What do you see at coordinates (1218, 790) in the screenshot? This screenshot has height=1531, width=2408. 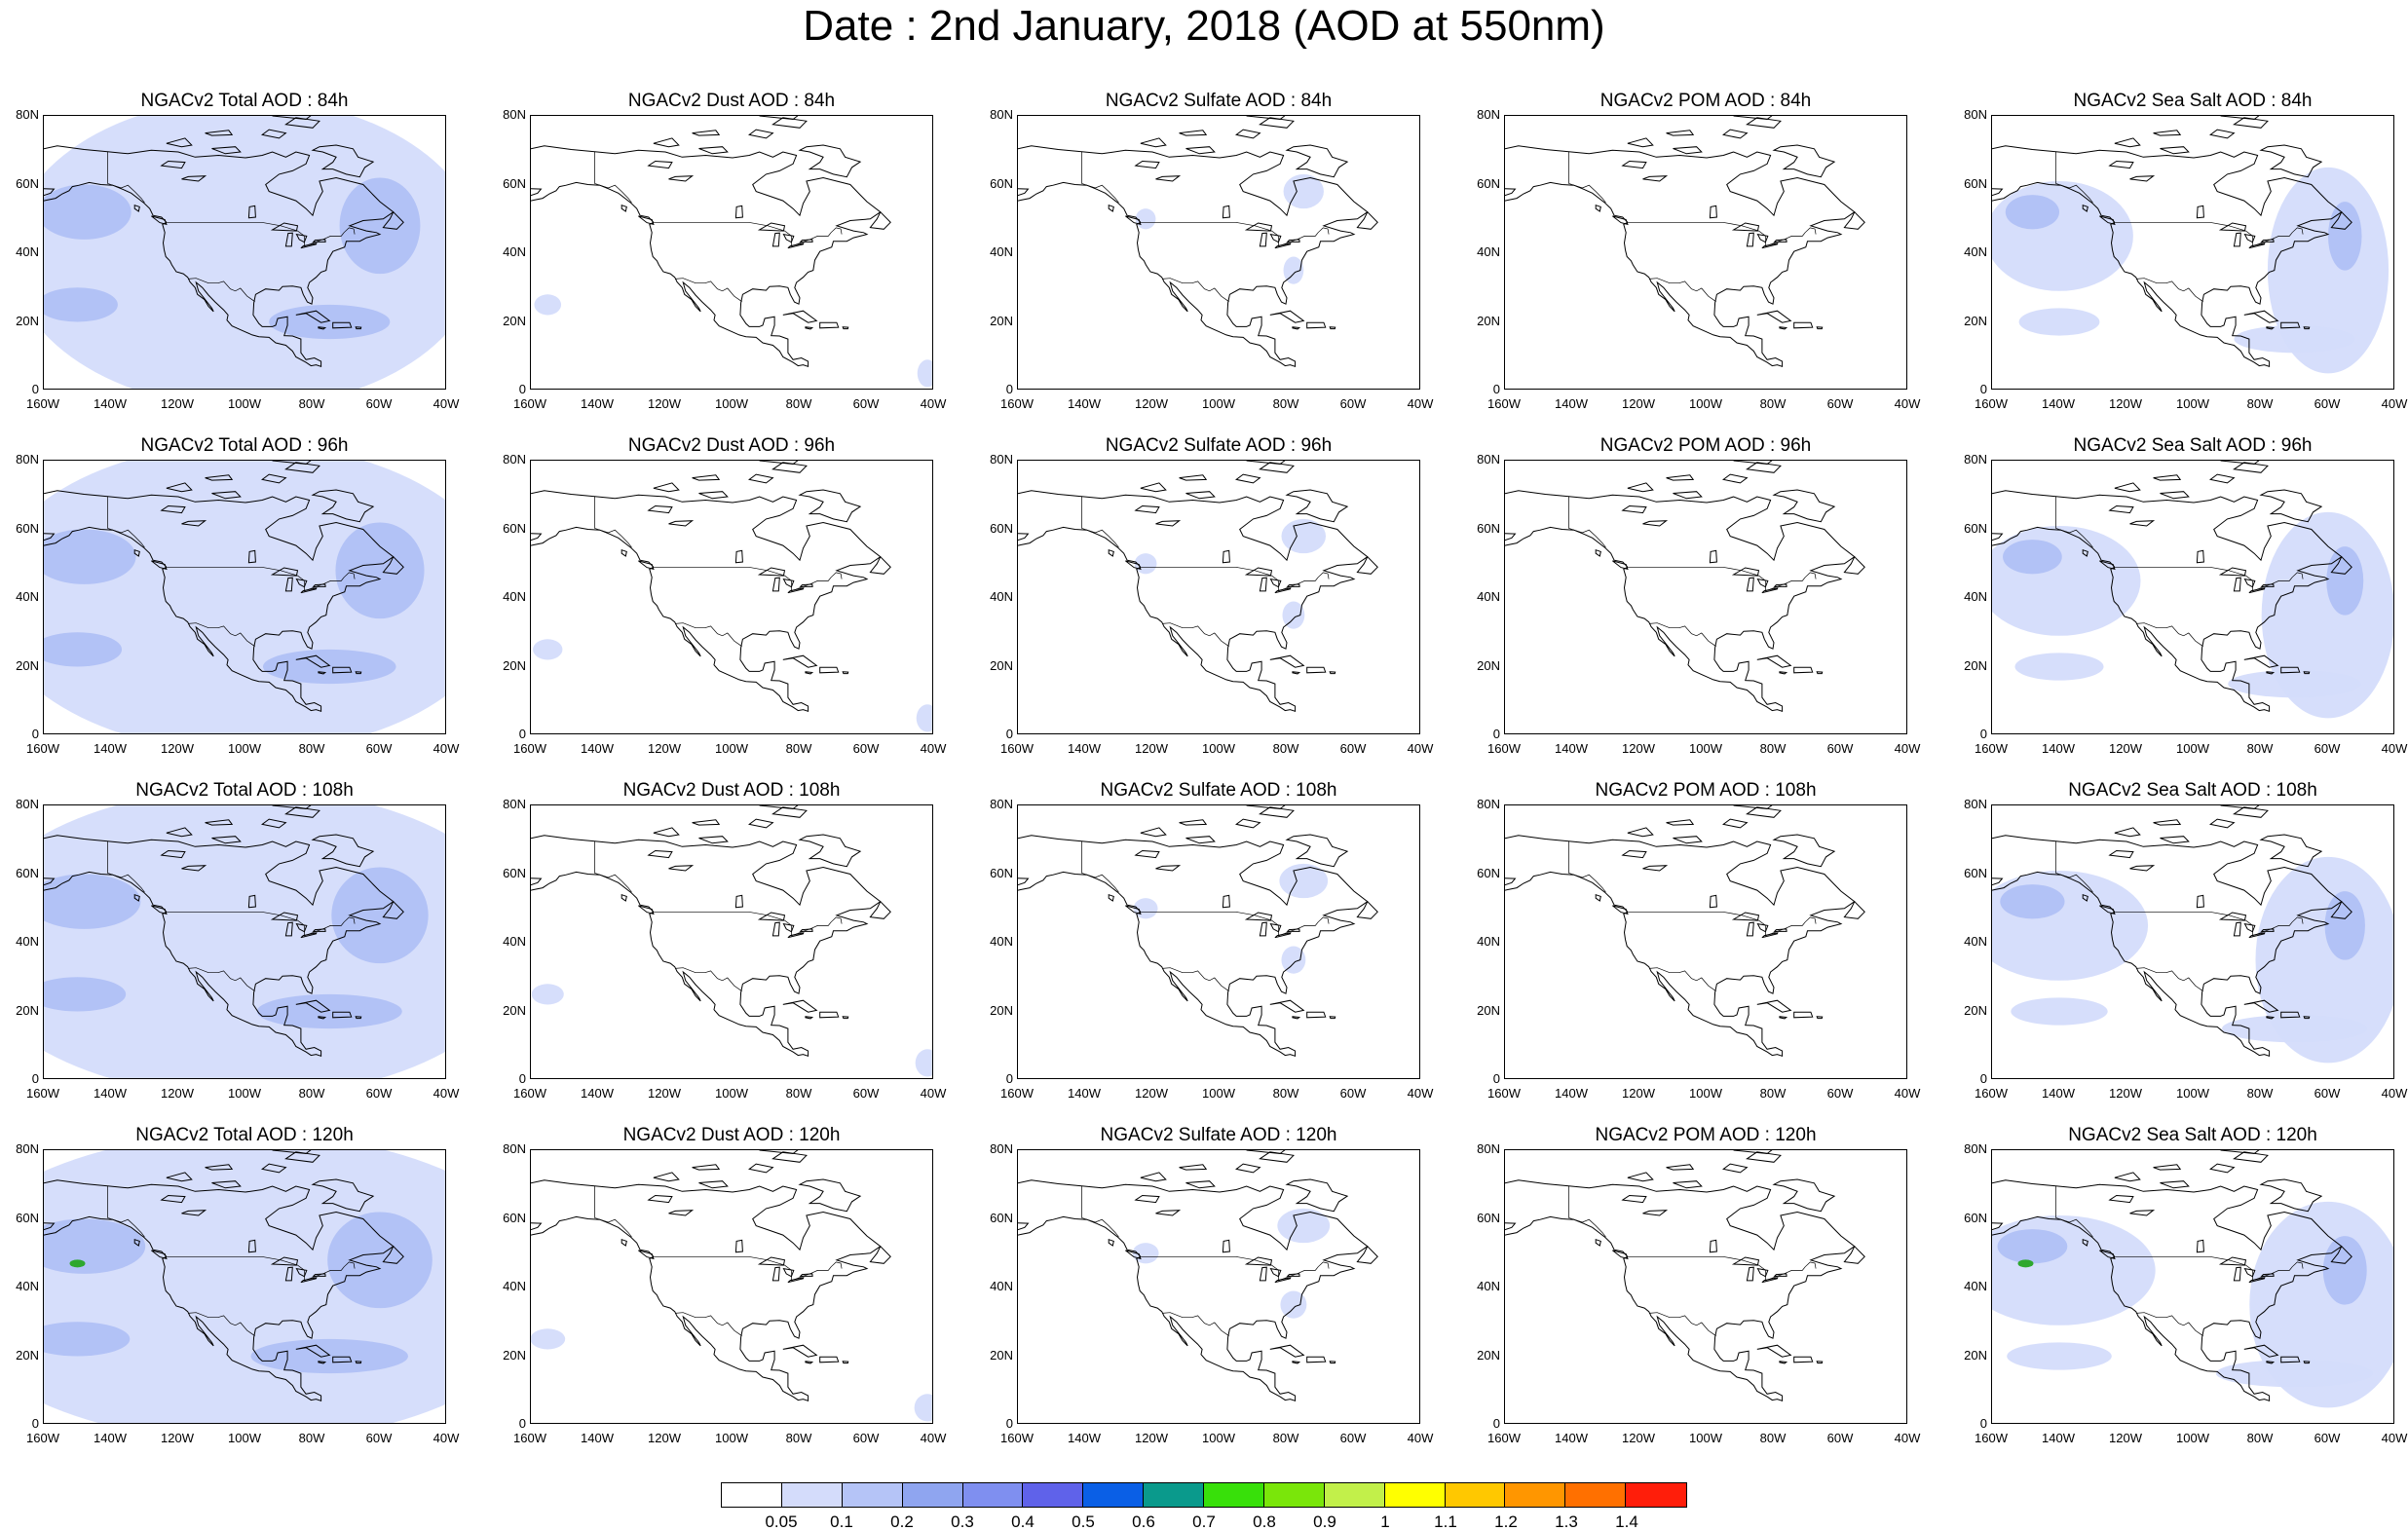 I see `panel-title: NGACv2 Sulfate AOD : 108h` at bounding box center [1218, 790].